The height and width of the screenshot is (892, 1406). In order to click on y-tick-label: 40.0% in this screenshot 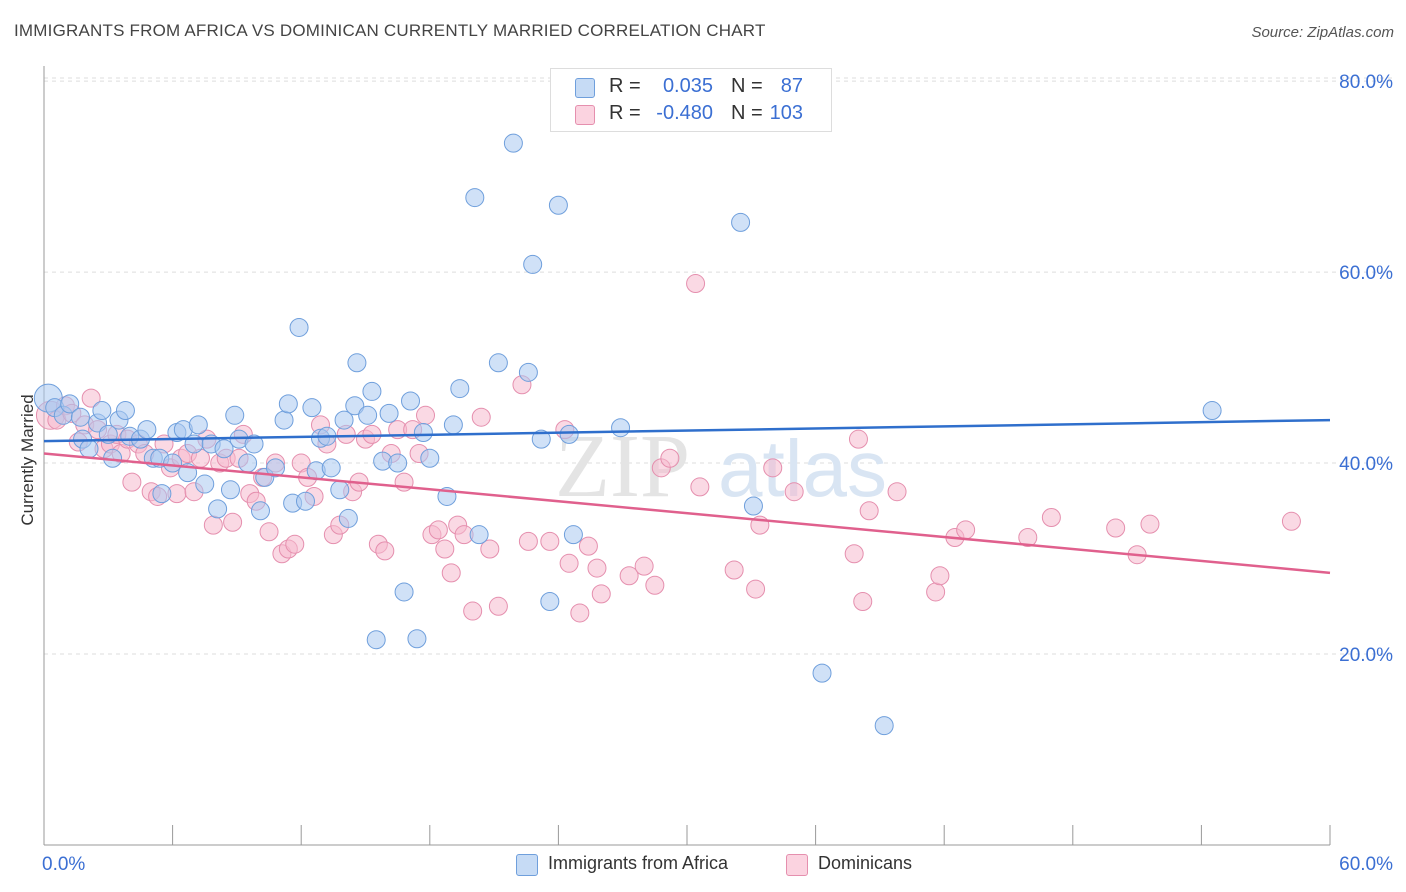, I will do `click(1366, 464)`.